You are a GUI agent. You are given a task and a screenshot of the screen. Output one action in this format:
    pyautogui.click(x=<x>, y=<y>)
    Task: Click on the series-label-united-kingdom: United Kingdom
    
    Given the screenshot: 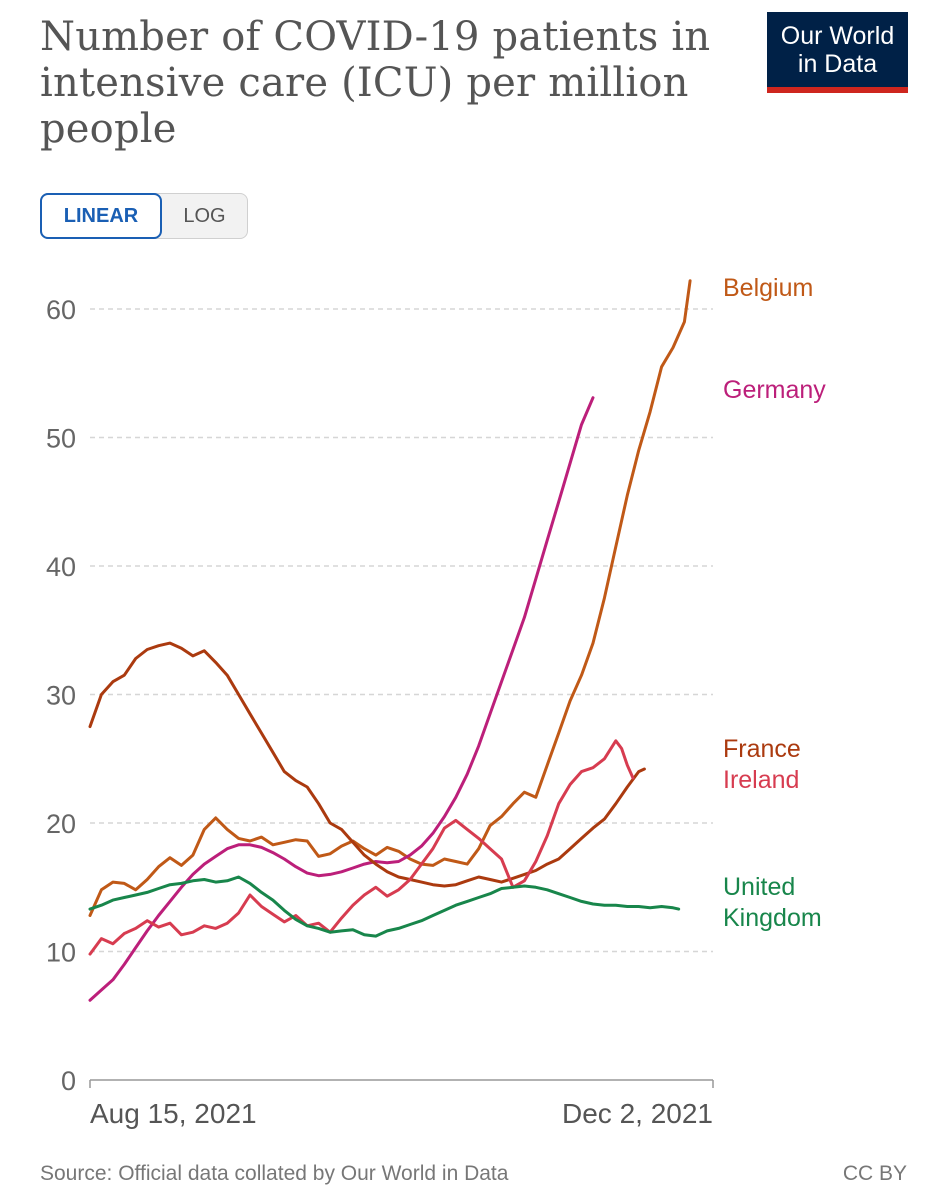 What is the action you would take?
    pyautogui.click(x=772, y=902)
    